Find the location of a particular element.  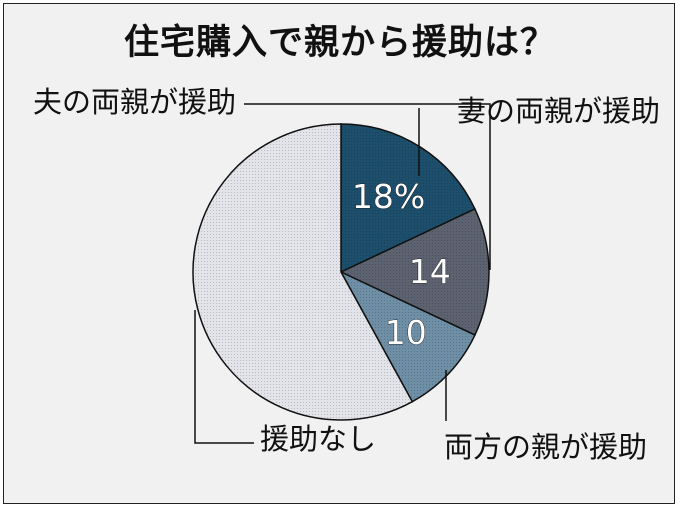

slice-category-label: 夫の両親が援助 is located at coordinates (134, 102).